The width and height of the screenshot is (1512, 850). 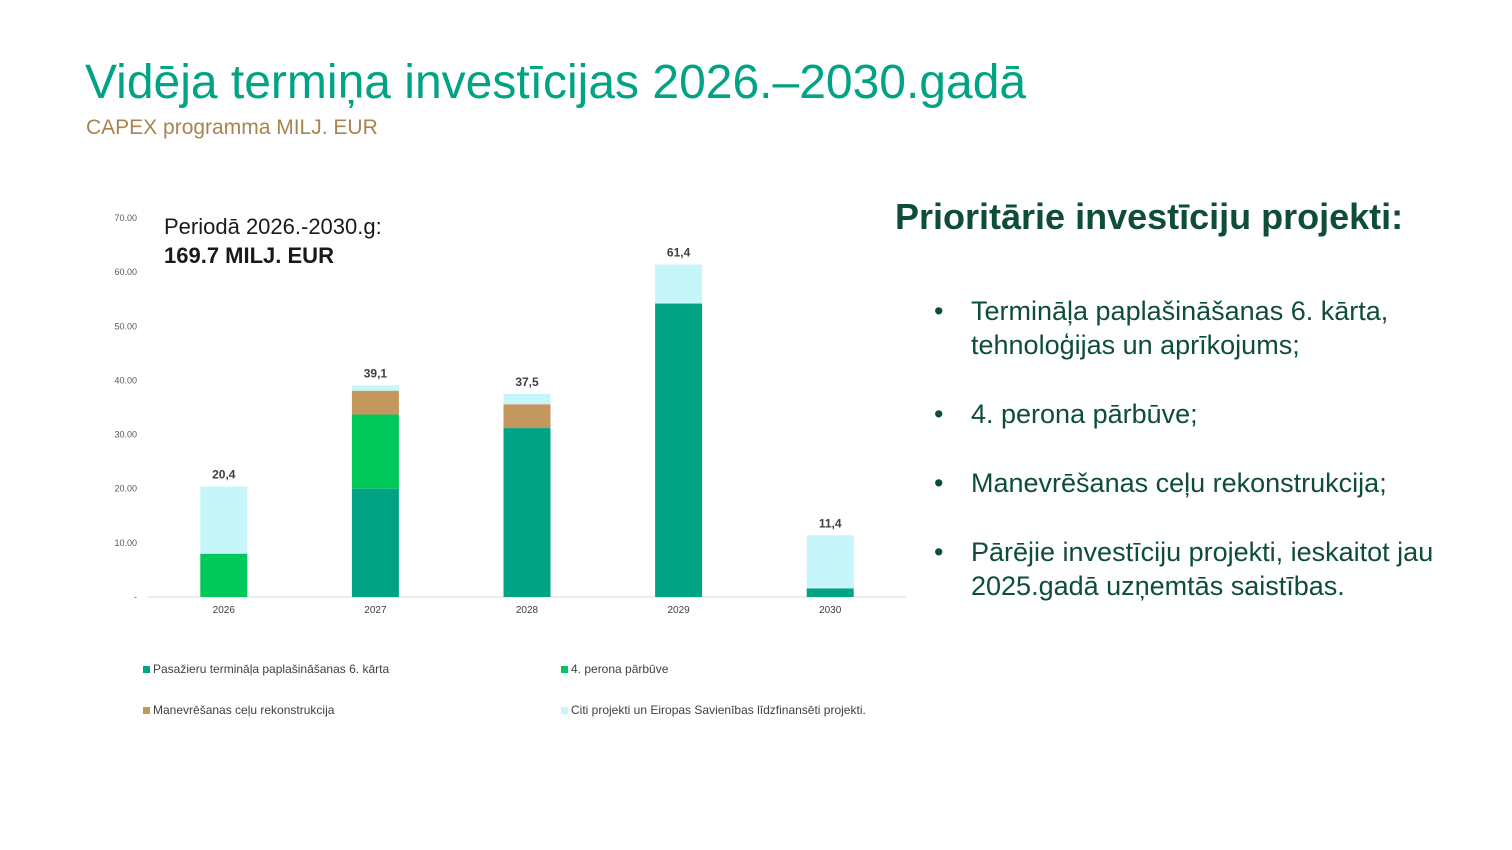 I want to click on list-item: • Manevrēšanas ceļu rekonstrukcija;, so click(x=1194, y=483).